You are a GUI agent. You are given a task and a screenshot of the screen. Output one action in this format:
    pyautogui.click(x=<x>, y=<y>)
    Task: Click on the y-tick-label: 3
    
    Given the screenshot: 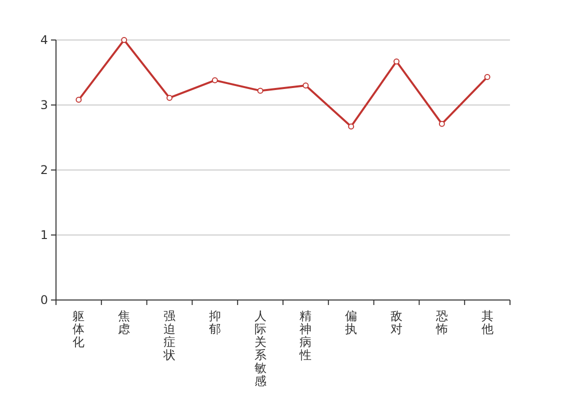 What is the action you would take?
    pyautogui.click(x=44, y=105)
    